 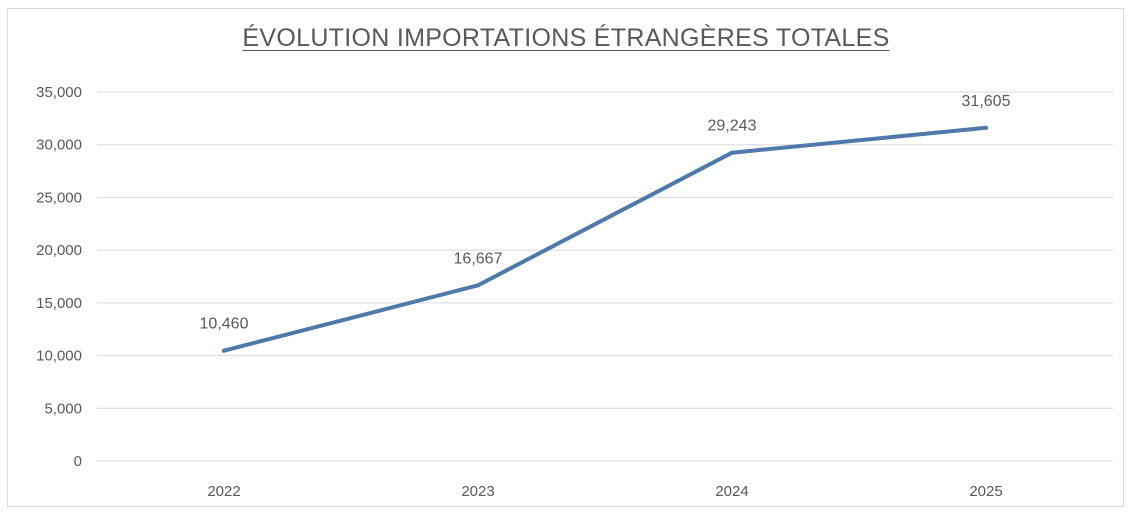 What do you see at coordinates (59, 197) in the screenshot?
I see `y-tick-label: 25,000` at bounding box center [59, 197].